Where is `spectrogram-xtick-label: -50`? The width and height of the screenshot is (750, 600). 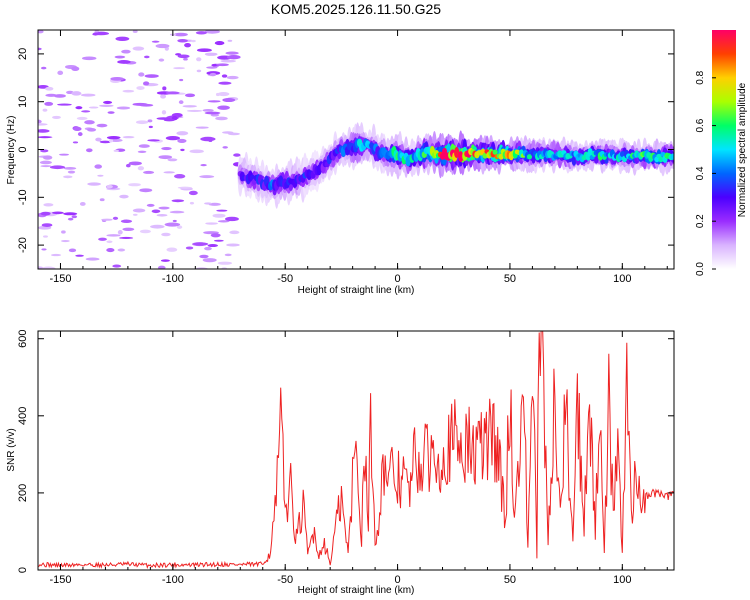 spectrogram-xtick-label: -50 is located at coordinates (285, 279).